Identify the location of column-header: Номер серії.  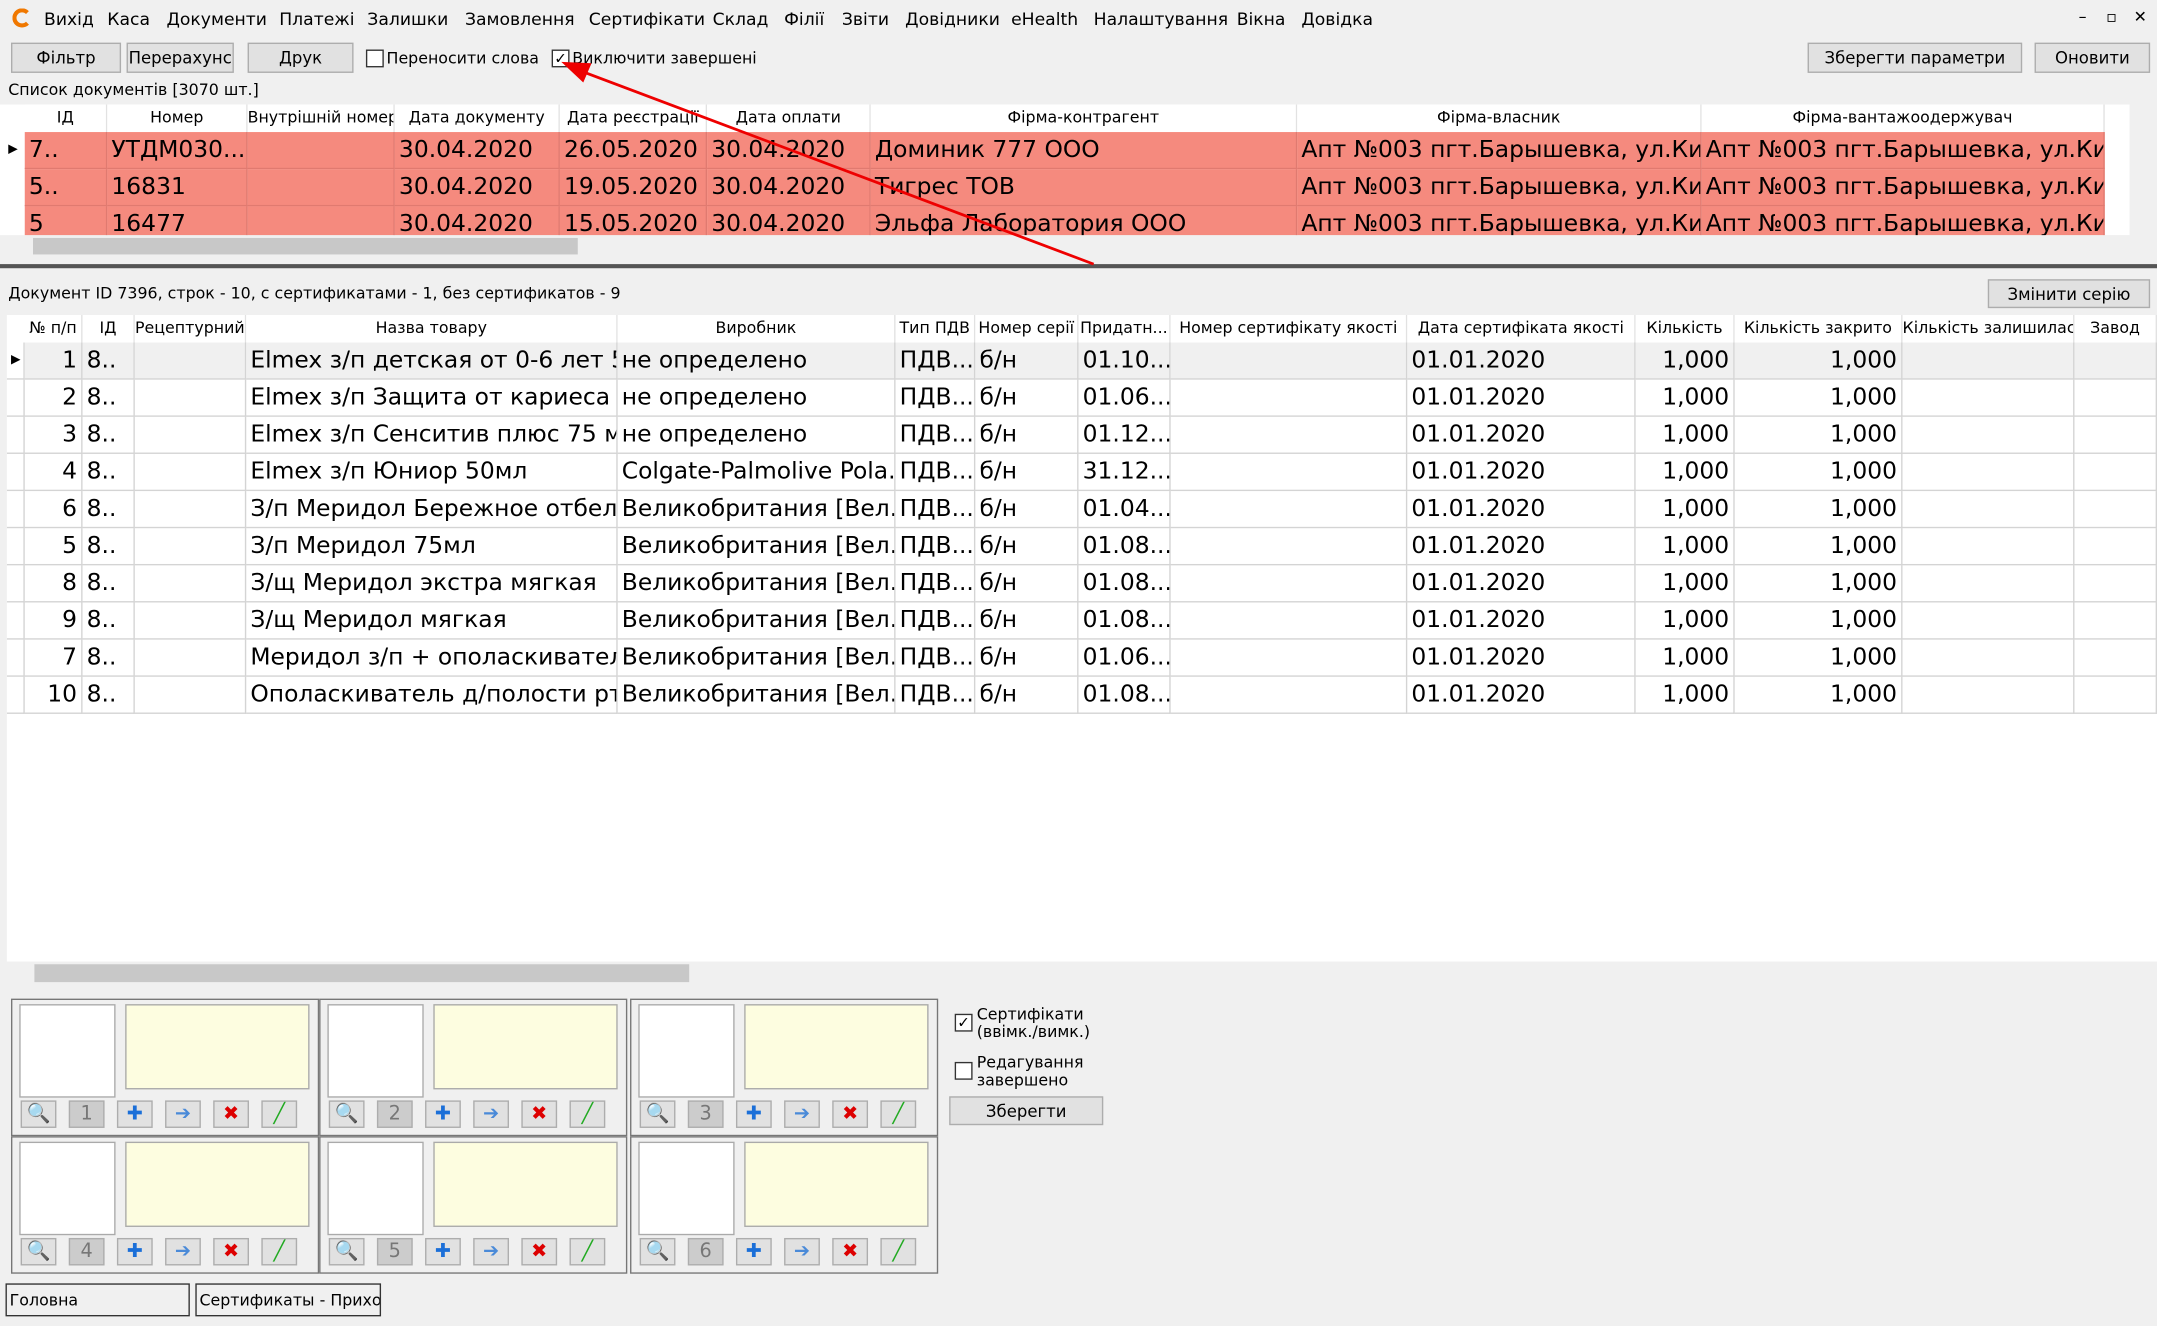
(1027, 328).